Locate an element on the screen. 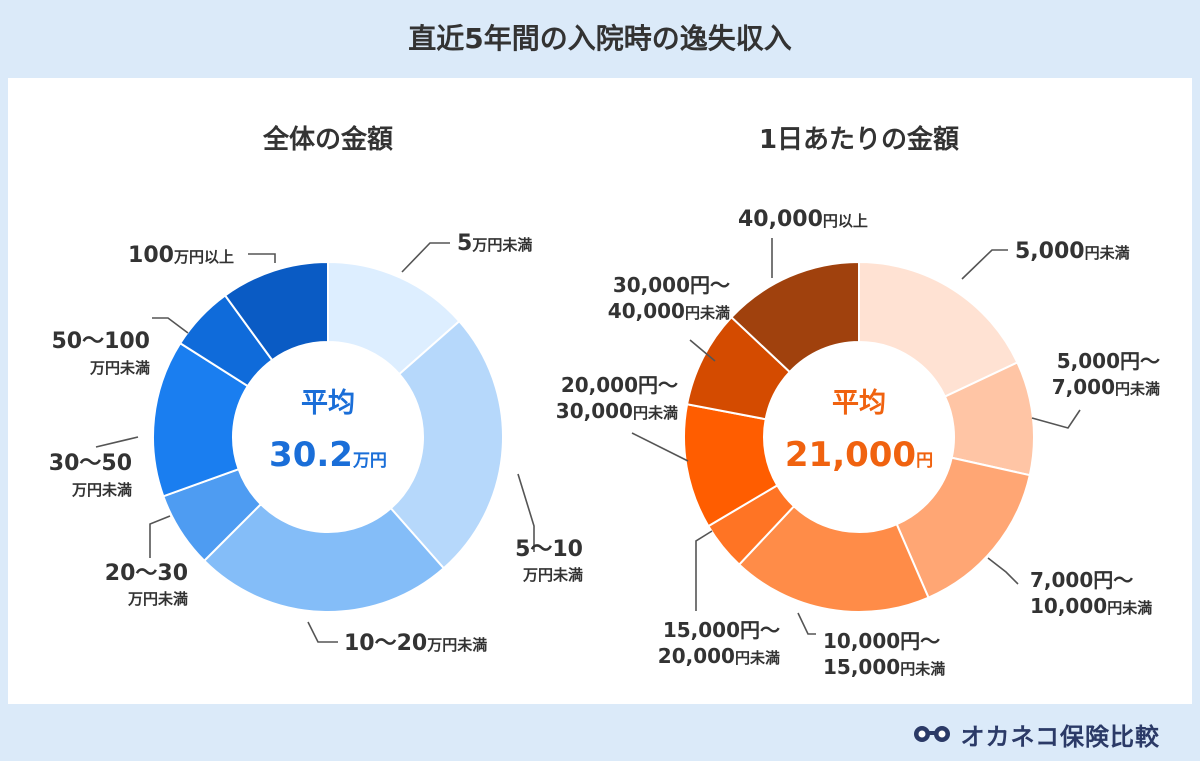 The width and height of the screenshot is (1200, 761). svg-text: 15,000円〜 is located at coordinates (721, 630).